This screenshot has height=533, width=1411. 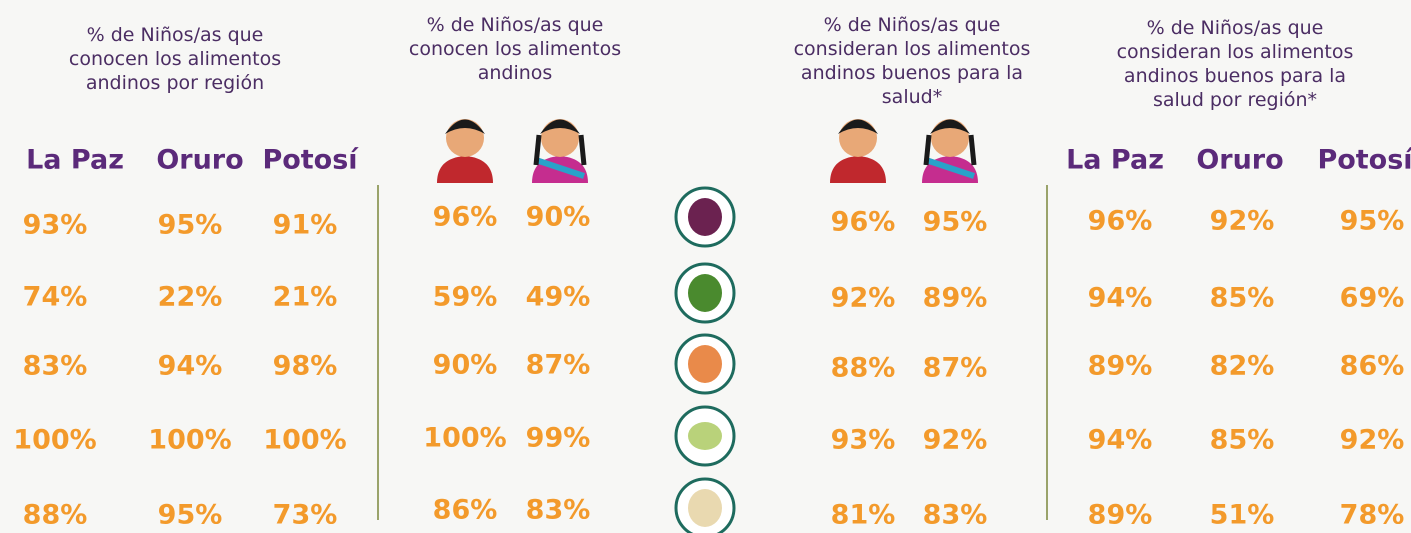 What do you see at coordinates (55, 297) in the screenshot?
I see `percentage: 74%` at bounding box center [55, 297].